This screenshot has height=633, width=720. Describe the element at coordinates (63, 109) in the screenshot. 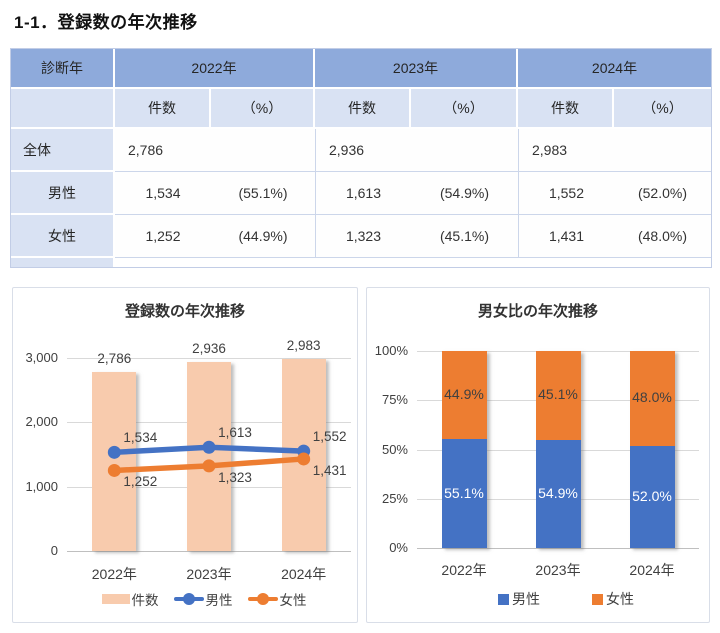

I see `subheader-empty` at that location.